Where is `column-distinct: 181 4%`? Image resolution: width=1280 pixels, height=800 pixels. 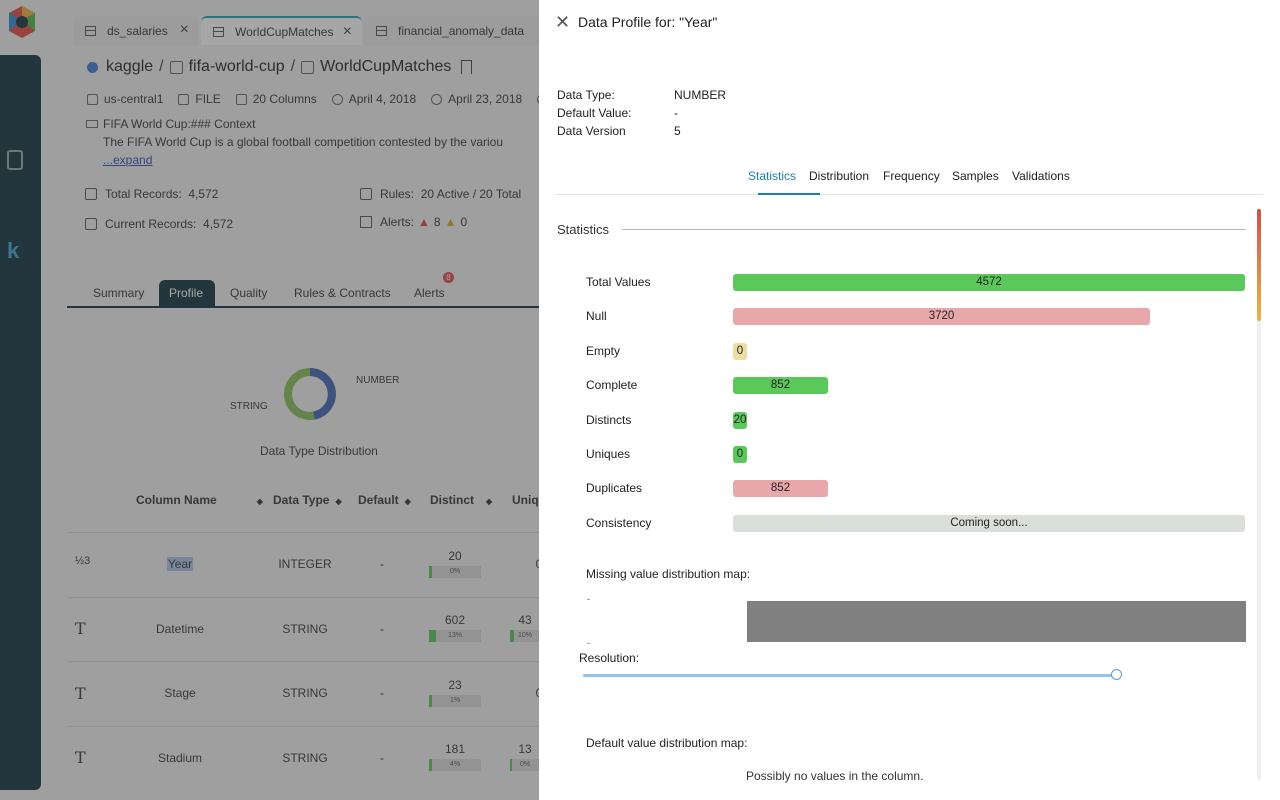
column-distinct: 181 4% is located at coordinates (455, 756).